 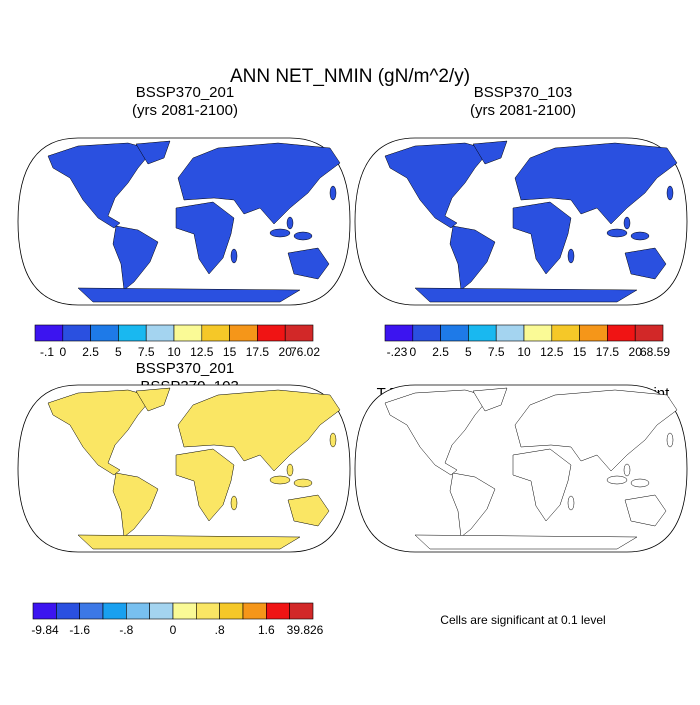 What do you see at coordinates (522, 620) in the screenshot?
I see `footnote: Cells are significant at 0.1 level` at bounding box center [522, 620].